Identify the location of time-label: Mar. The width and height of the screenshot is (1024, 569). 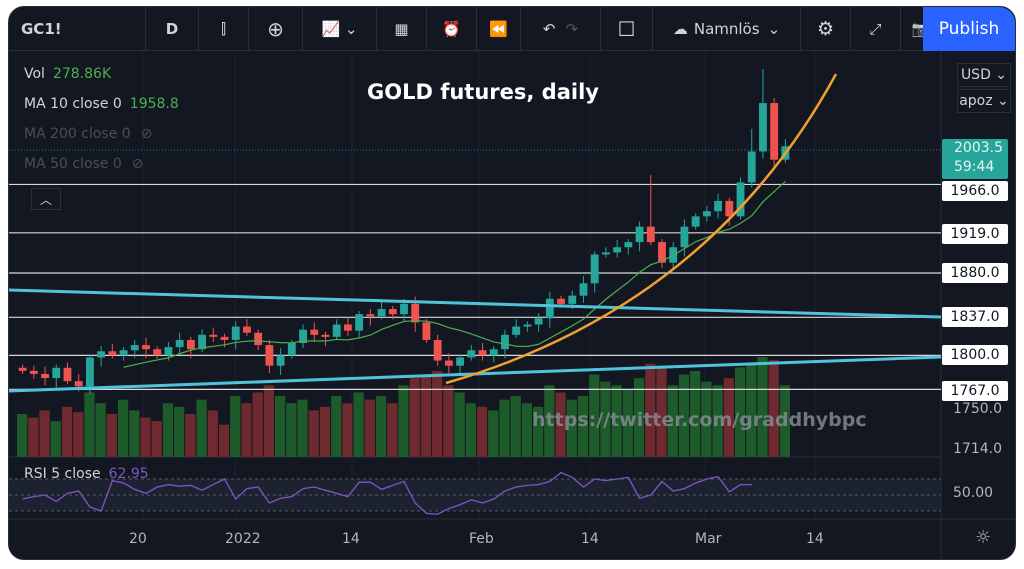
(708, 539).